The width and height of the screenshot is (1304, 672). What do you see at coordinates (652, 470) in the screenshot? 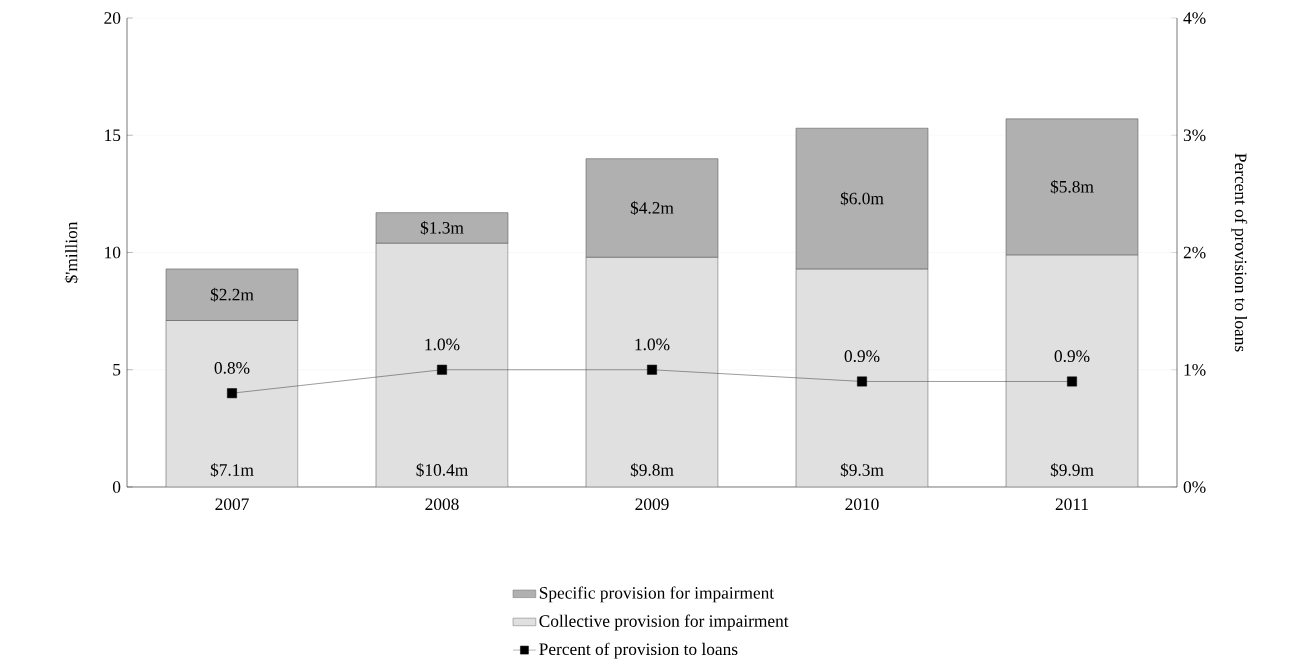
I see `data-label: $9.8m` at bounding box center [652, 470].